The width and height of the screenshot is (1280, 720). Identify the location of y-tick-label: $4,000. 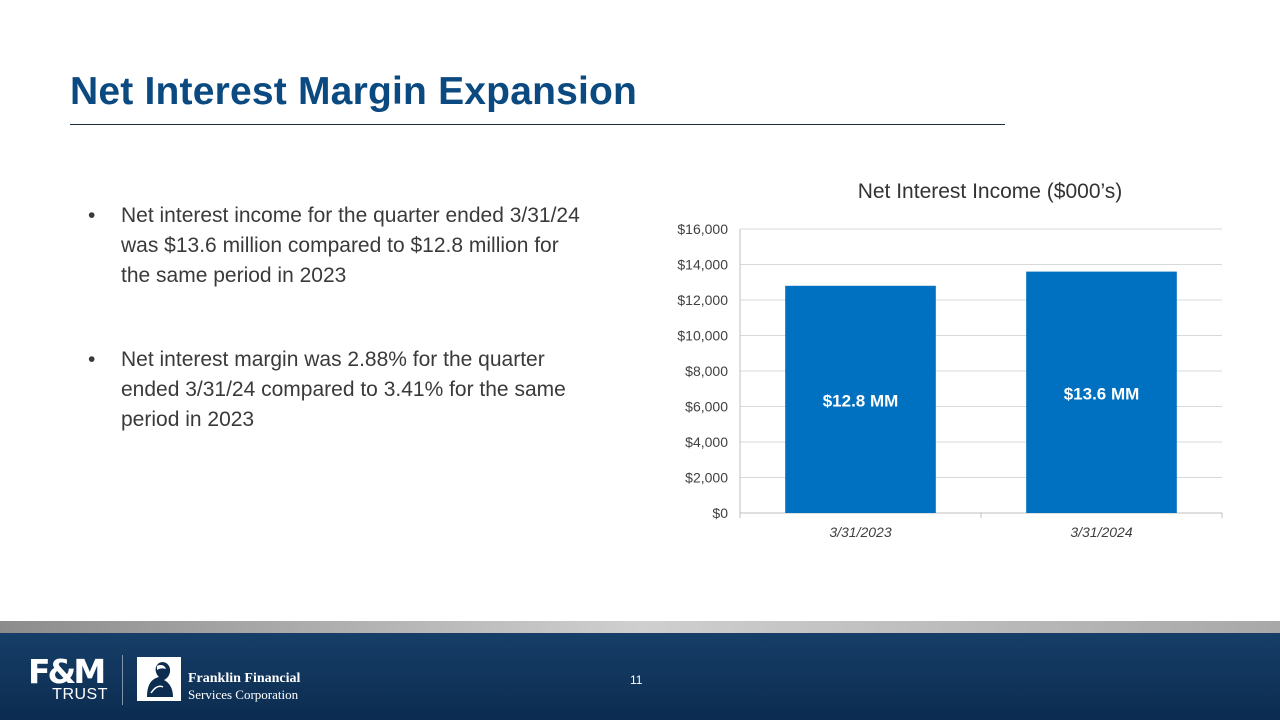
(706, 442).